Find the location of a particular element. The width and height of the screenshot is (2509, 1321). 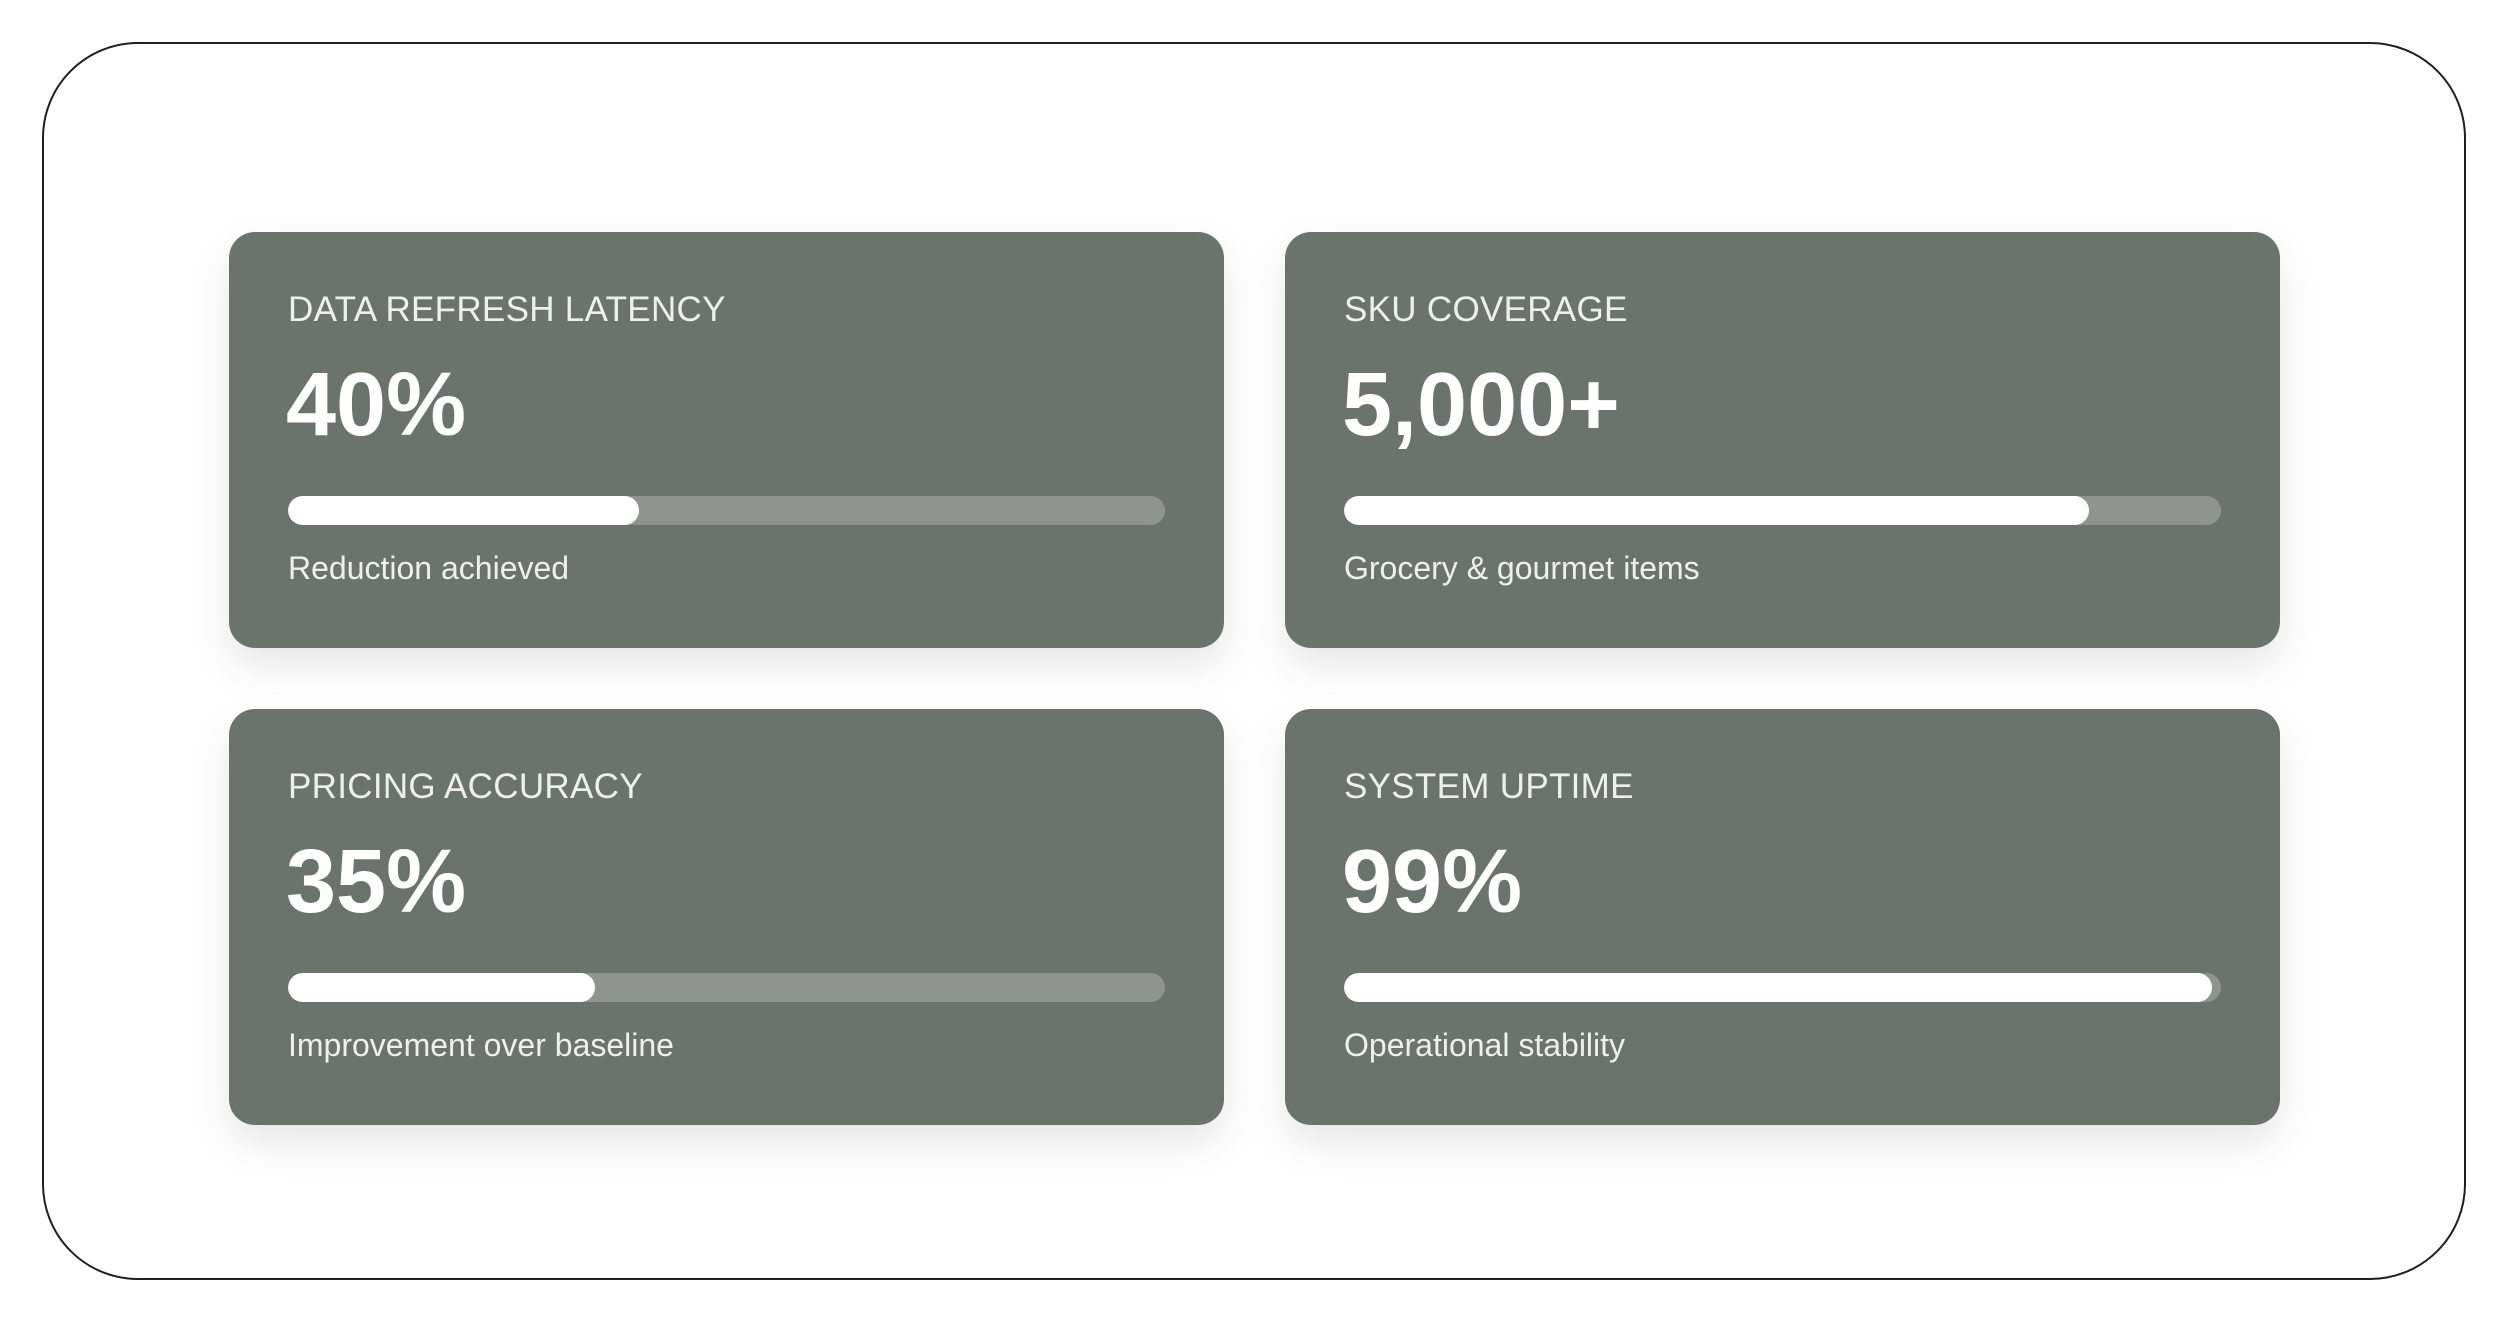

metric-label: DATA REFRESH LATENCY is located at coordinates (507, 309).